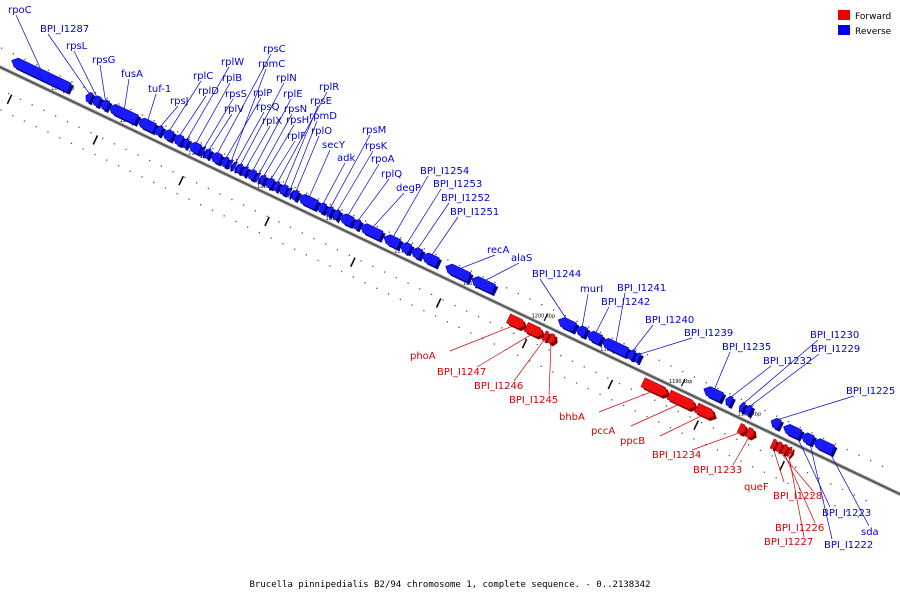 Image resolution: width=900 pixels, height=600 pixels. What do you see at coordinates (103, 60) in the screenshot?
I see `gene-label-reverse: rpsG` at bounding box center [103, 60].